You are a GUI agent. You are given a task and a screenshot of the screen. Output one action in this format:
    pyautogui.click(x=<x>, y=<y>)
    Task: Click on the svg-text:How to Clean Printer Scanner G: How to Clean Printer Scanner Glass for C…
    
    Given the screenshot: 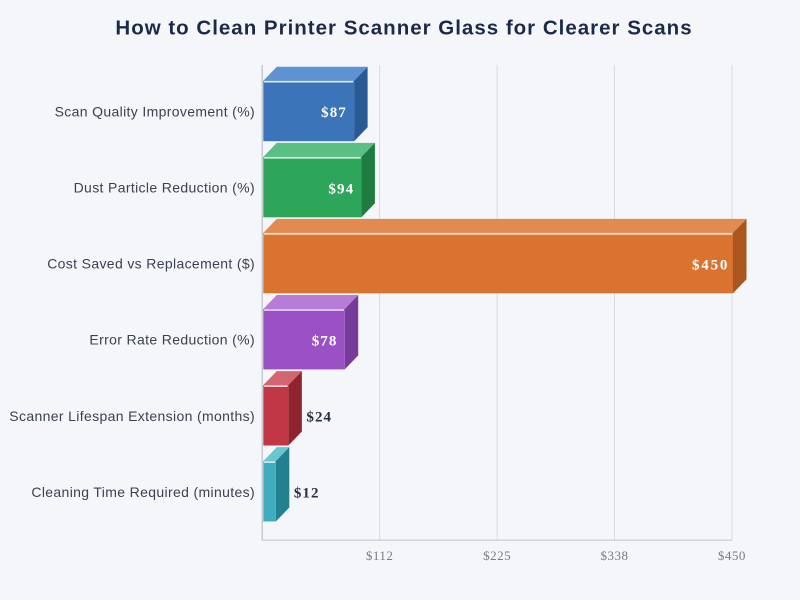 What is the action you would take?
    pyautogui.click(x=403, y=28)
    